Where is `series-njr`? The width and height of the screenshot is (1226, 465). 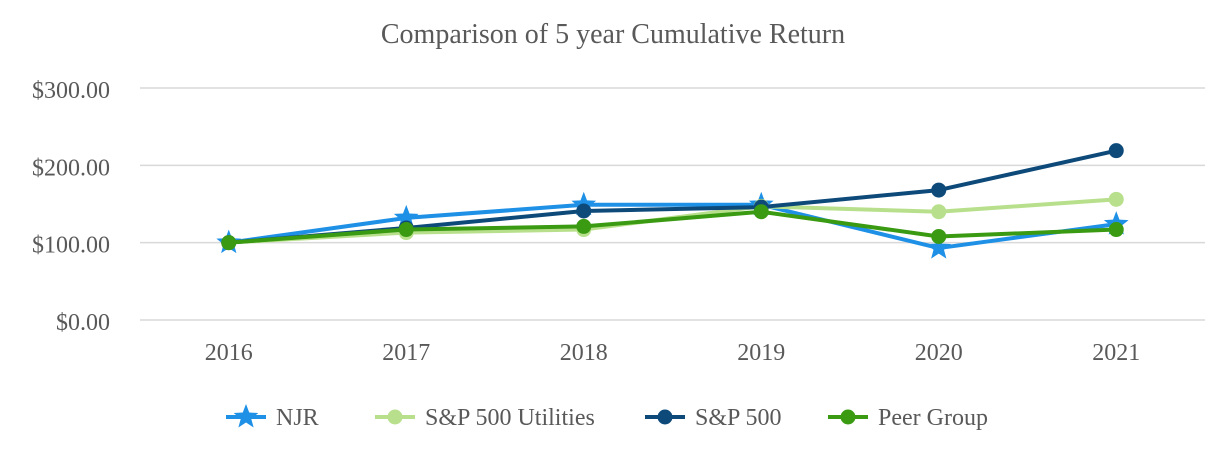
series-njr is located at coordinates (672, 225).